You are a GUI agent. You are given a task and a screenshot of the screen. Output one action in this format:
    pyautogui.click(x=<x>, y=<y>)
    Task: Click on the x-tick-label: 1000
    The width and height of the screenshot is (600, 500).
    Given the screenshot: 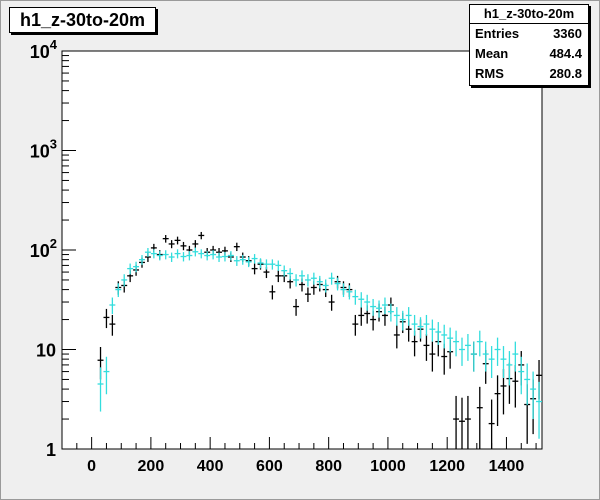 What is the action you would take?
    pyautogui.click(x=388, y=466)
    